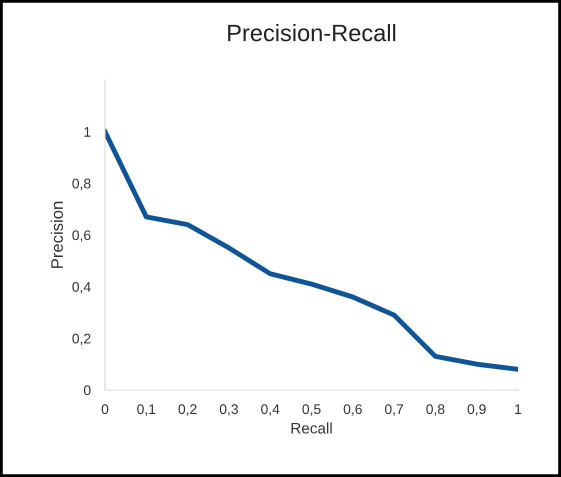 Image resolution: width=561 pixels, height=477 pixels. What do you see at coordinates (187, 410) in the screenshot?
I see `x-tick-label: 0,2` at bounding box center [187, 410].